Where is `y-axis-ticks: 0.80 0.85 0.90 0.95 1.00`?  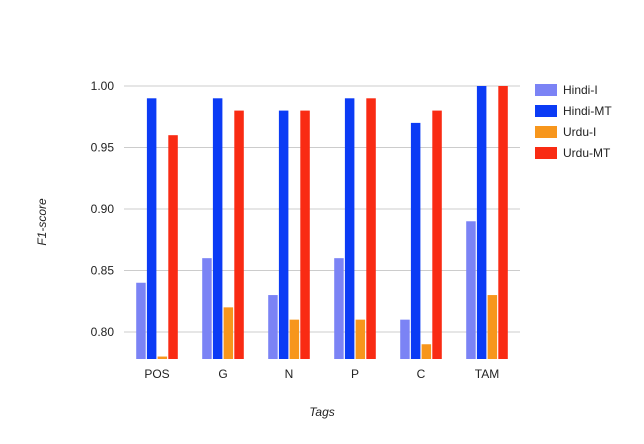 y-axis-ticks: 0.80 0.85 0.90 0.95 1.00 is located at coordinates (103, 209).